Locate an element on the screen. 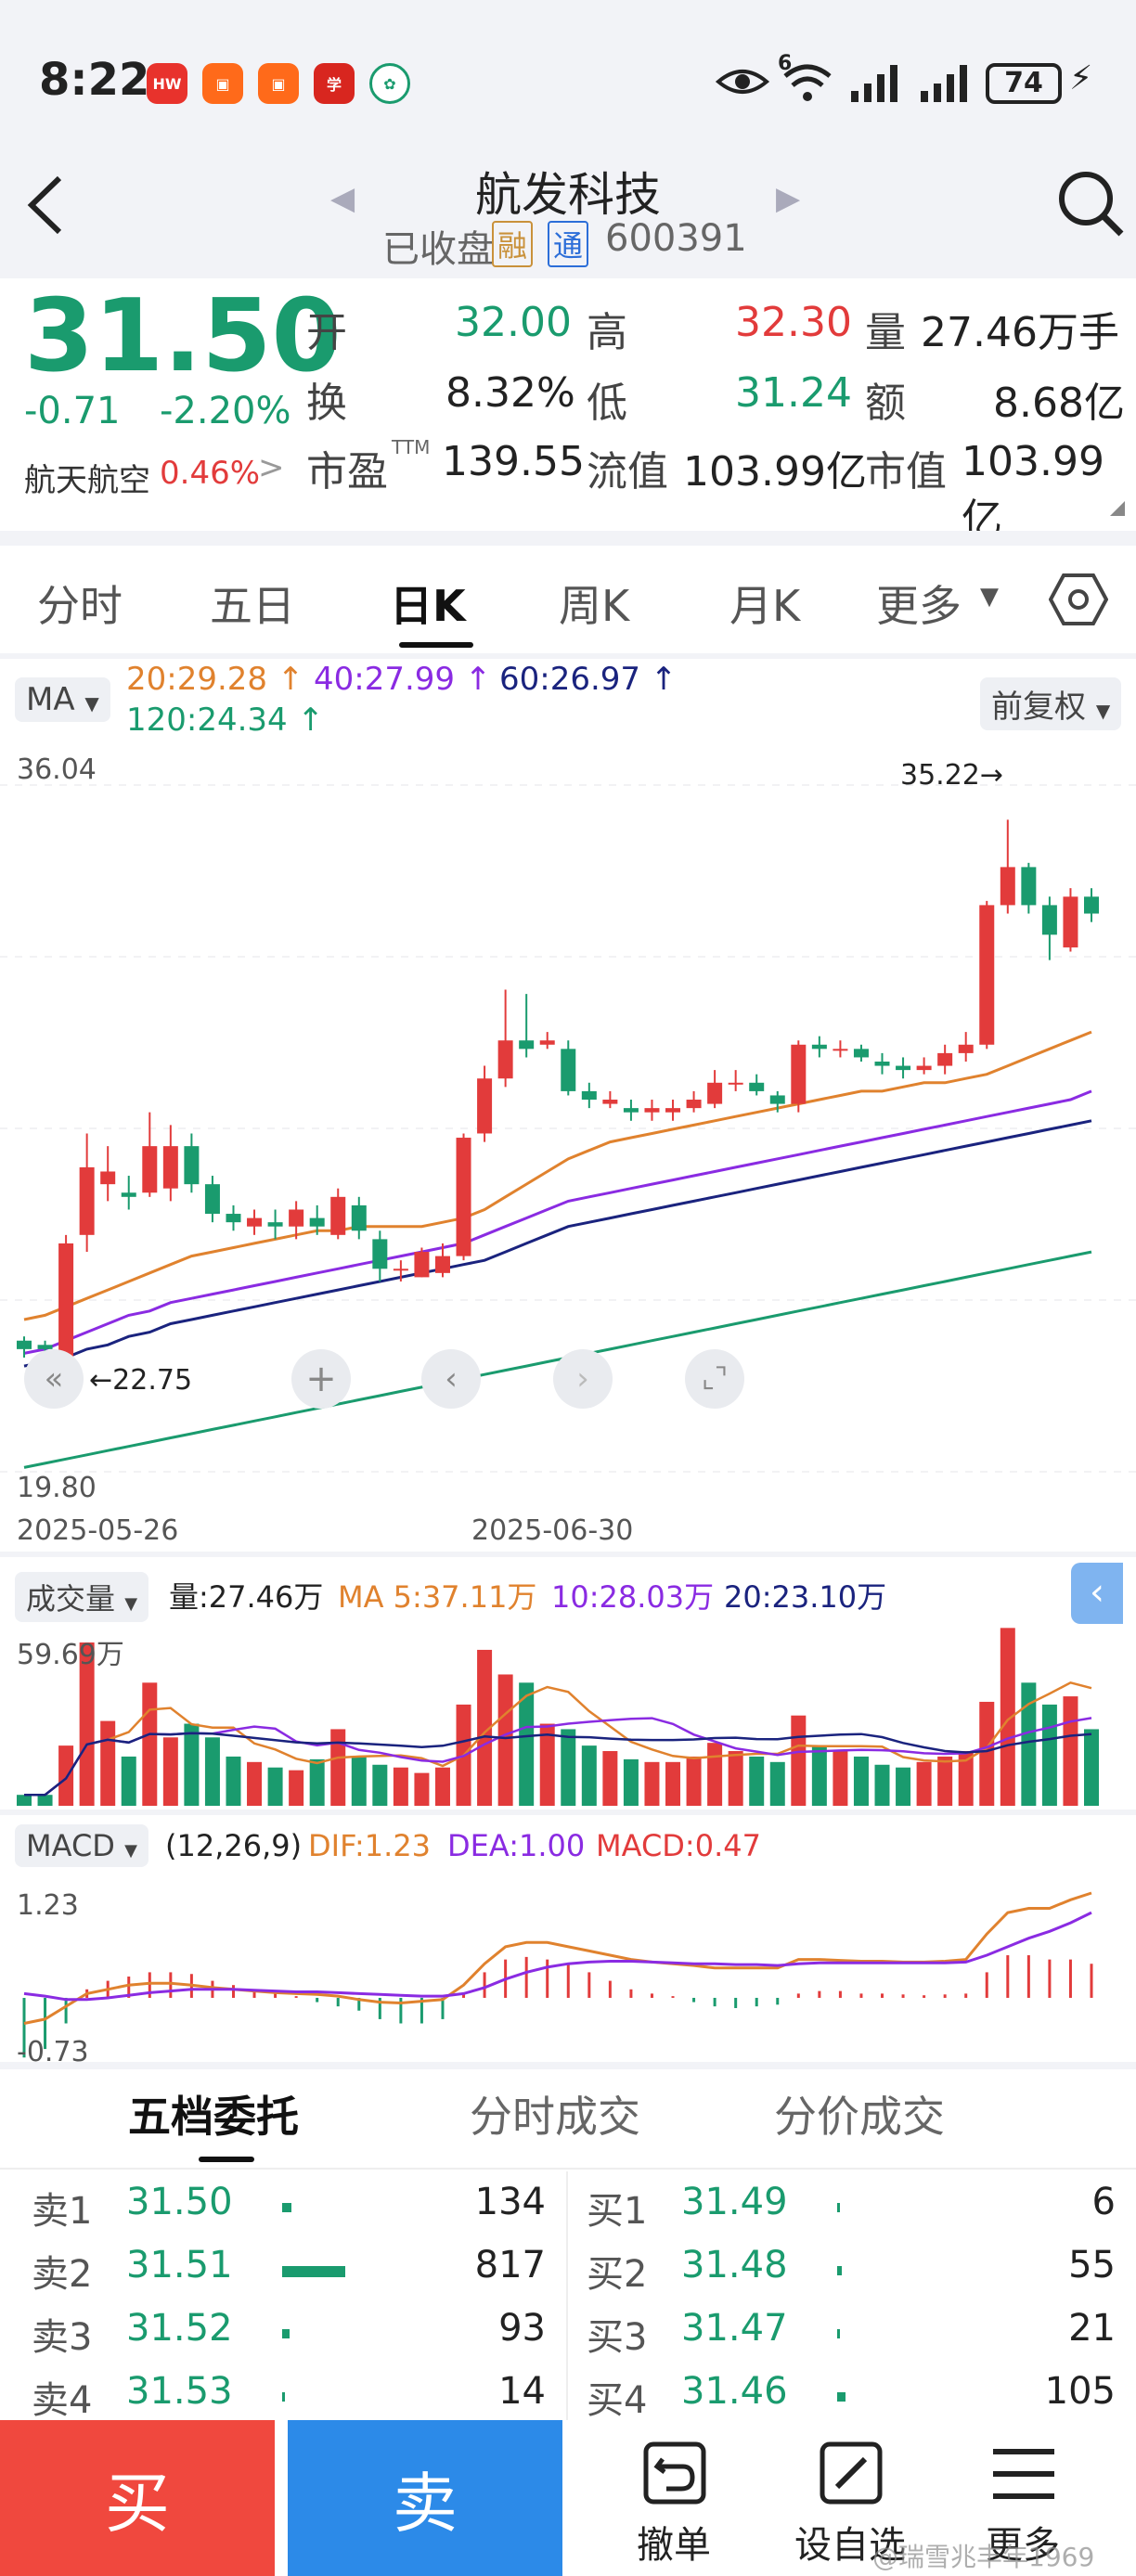  tab-daily-k: 日K is located at coordinates (428, 606).